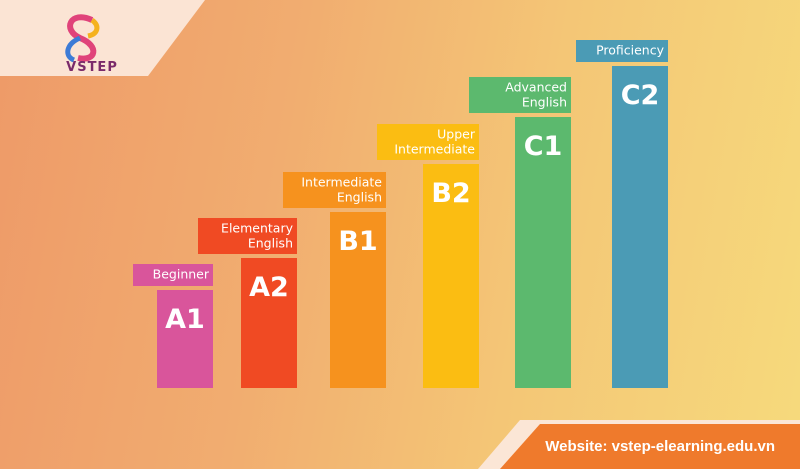 This screenshot has height=469, width=800. Describe the element at coordinates (185, 319) in the screenshot. I see `level-code: A1` at that location.